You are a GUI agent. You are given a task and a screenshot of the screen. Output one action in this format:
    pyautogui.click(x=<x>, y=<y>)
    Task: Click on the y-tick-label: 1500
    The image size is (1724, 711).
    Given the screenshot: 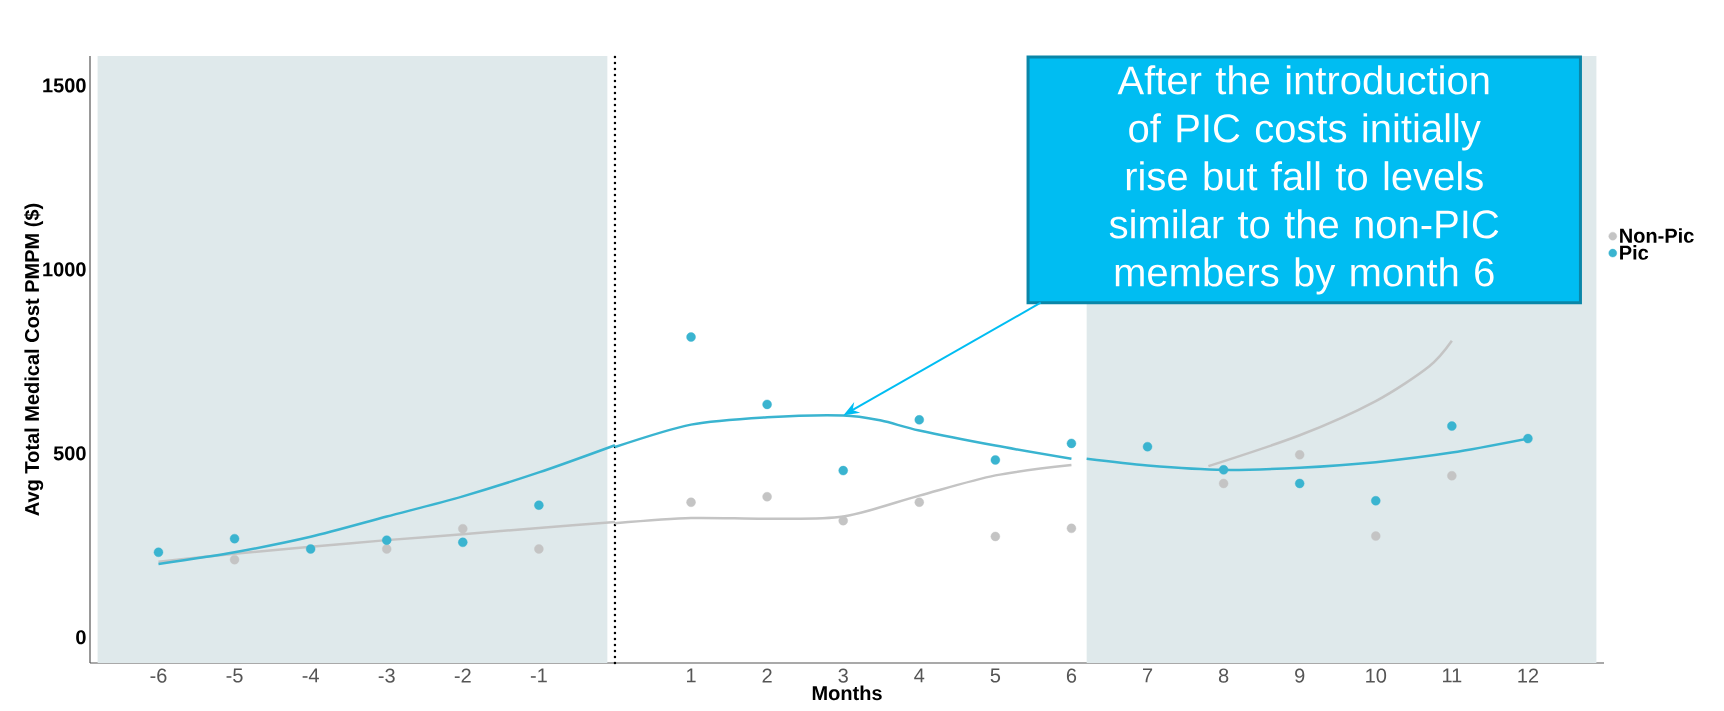 What is the action you would take?
    pyautogui.click(x=64, y=85)
    